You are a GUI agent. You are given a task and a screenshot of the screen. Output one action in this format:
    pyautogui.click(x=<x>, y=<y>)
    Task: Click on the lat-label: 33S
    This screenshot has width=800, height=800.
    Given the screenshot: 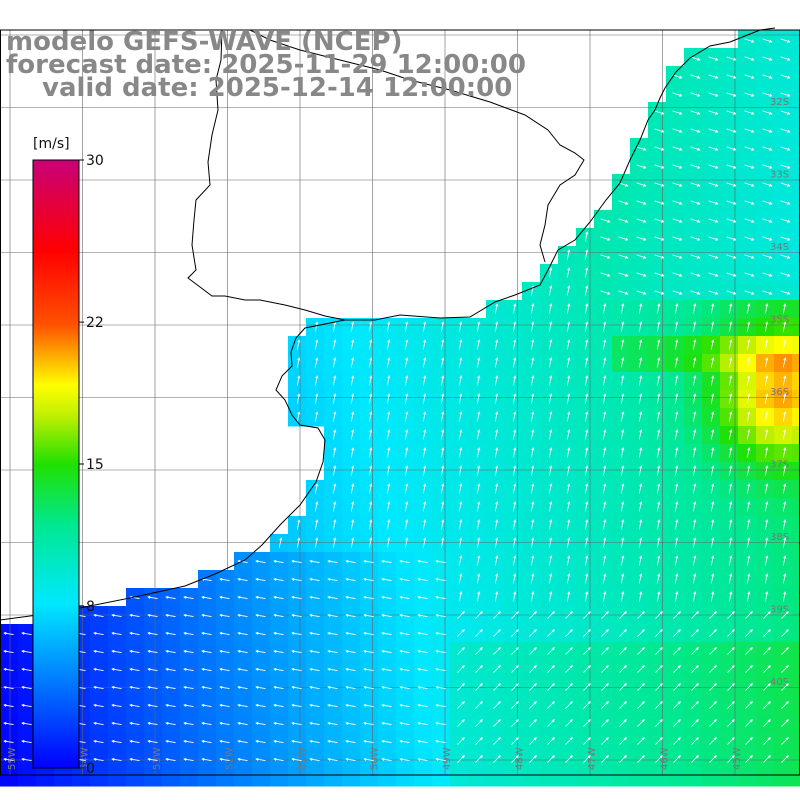 What is the action you would take?
    pyautogui.click(x=779, y=175)
    